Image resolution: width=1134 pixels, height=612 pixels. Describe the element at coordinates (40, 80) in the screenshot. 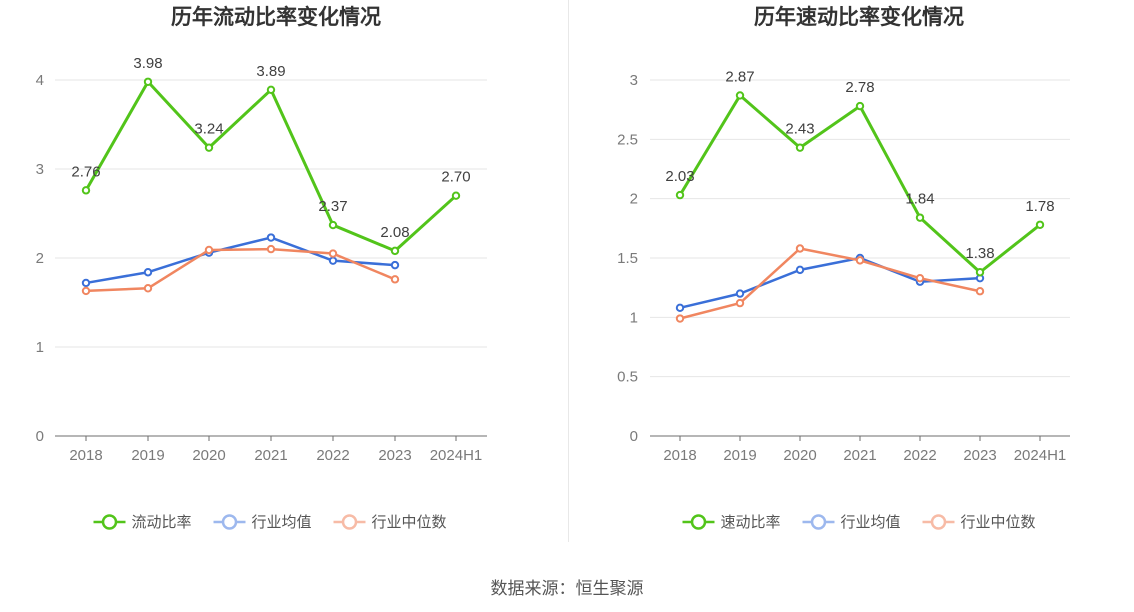

I see `y-tick-label: 4` at that location.